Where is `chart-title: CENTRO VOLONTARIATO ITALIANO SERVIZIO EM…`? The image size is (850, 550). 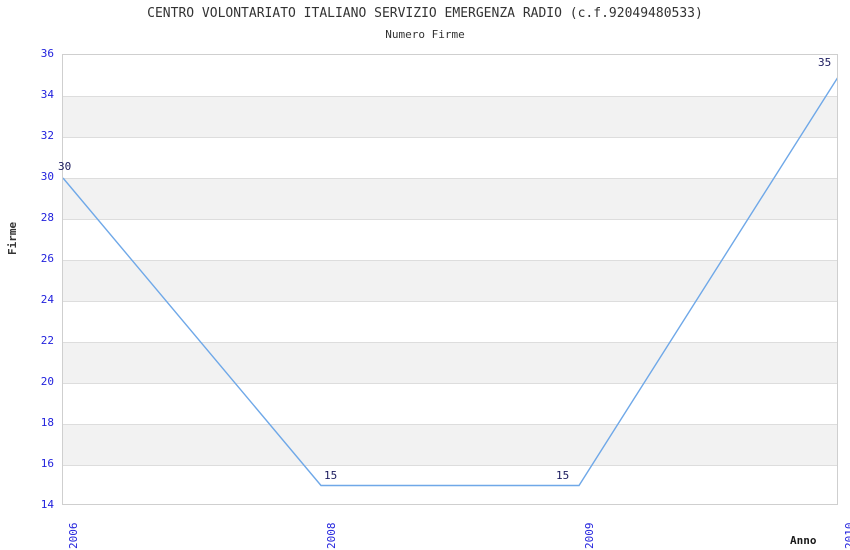
chart-title: CENTRO VOLONTARIATO ITALIANO SERVIZIO EM… is located at coordinates (425, 13).